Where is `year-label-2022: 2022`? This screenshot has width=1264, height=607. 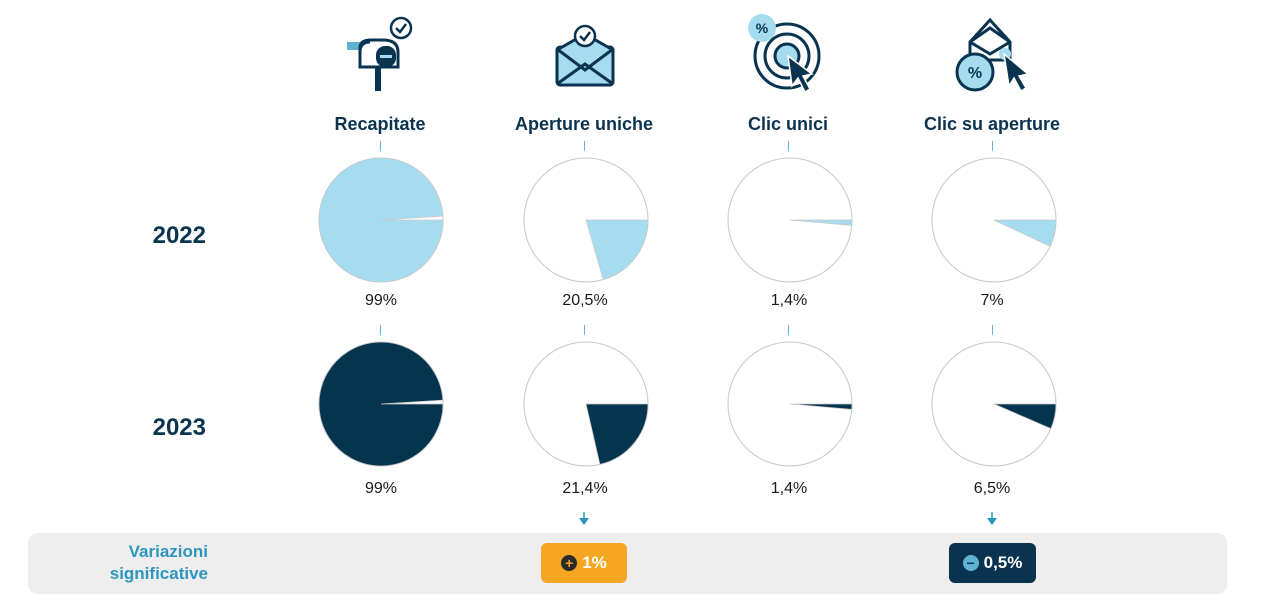
year-label-2022: 2022 is located at coordinates (179, 235).